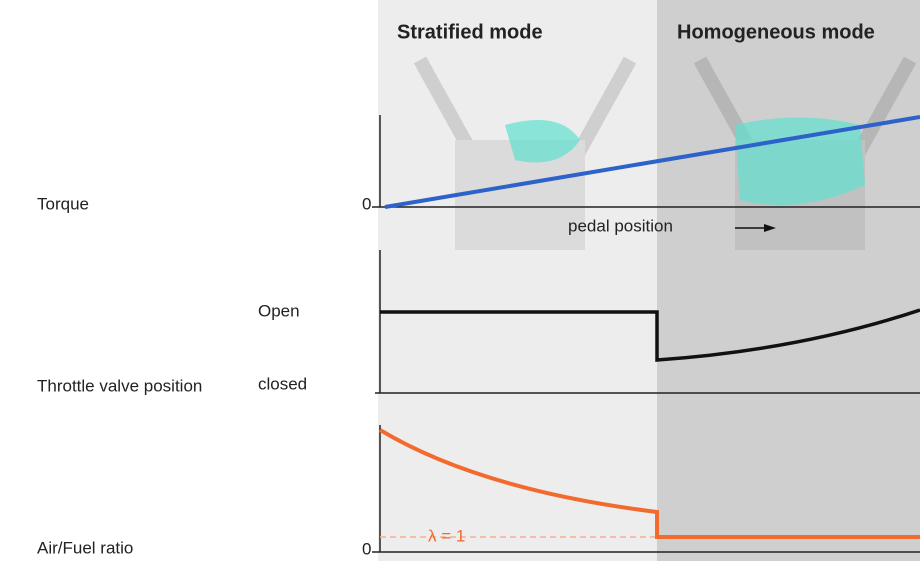  I want to click on level-label: closed, so click(282, 383).